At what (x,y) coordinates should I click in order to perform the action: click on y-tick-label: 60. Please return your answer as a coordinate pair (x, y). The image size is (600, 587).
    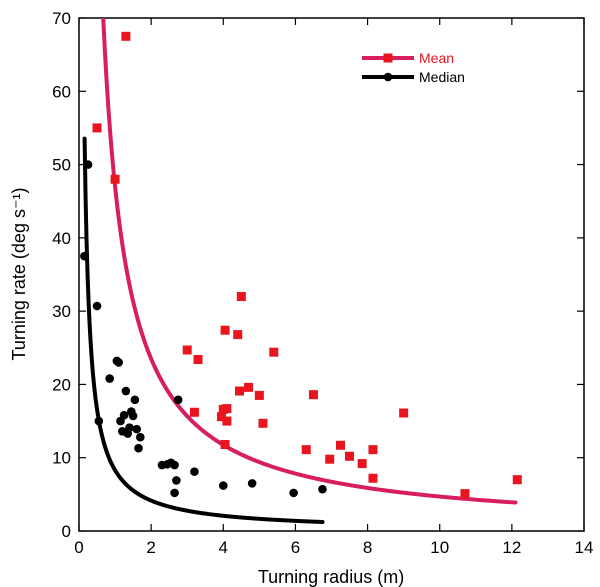
    Looking at the image, I should click on (61, 91).